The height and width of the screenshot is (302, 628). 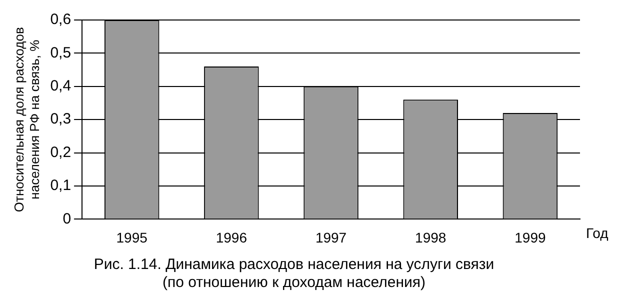 What do you see at coordinates (294, 283) in the screenshot?
I see `text: (по отношению к доходам населения)` at bounding box center [294, 283].